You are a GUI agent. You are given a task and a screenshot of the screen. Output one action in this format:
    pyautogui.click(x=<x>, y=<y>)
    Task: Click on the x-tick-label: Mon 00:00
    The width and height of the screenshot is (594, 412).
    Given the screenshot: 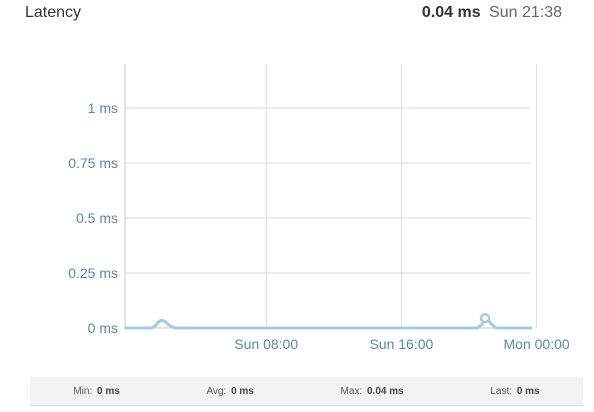 What is the action you would take?
    pyautogui.click(x=537, y=344)
    